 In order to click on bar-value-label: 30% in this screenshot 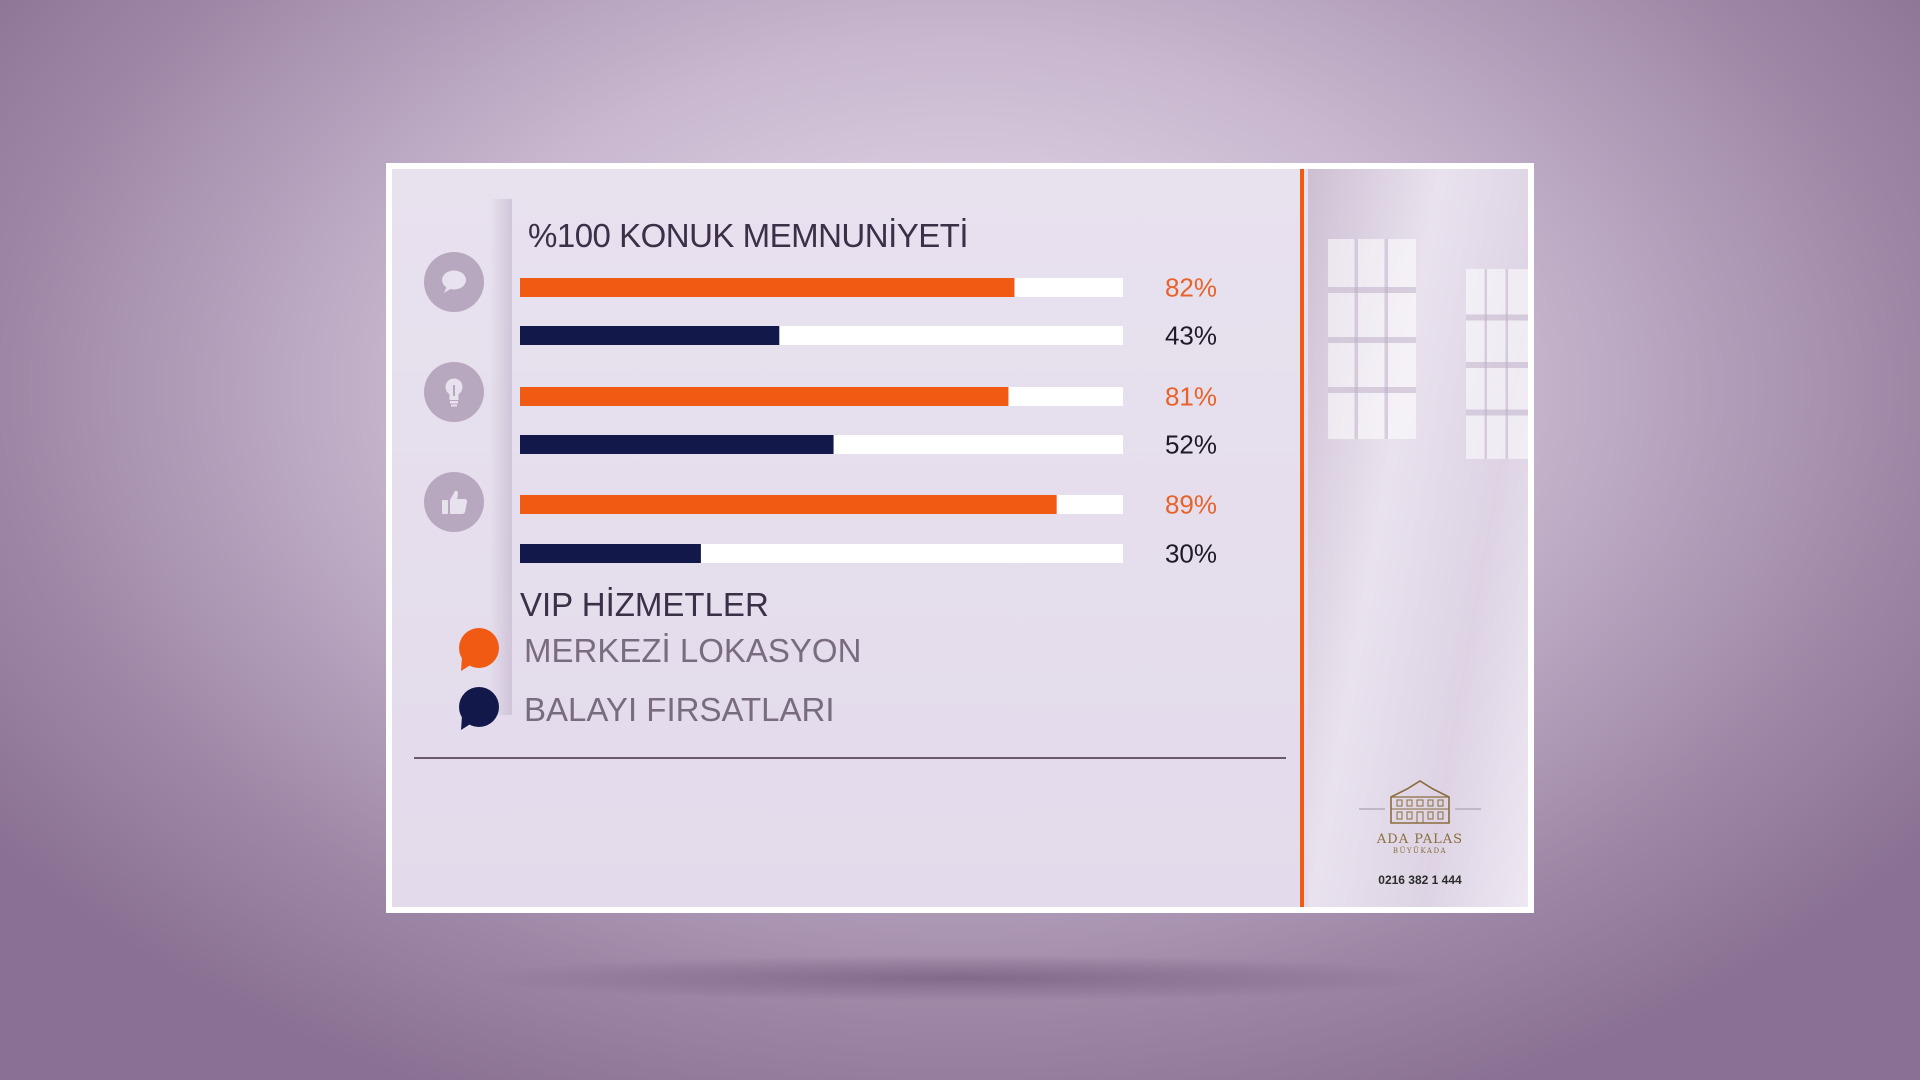, I will do `click(1191, 554)`.